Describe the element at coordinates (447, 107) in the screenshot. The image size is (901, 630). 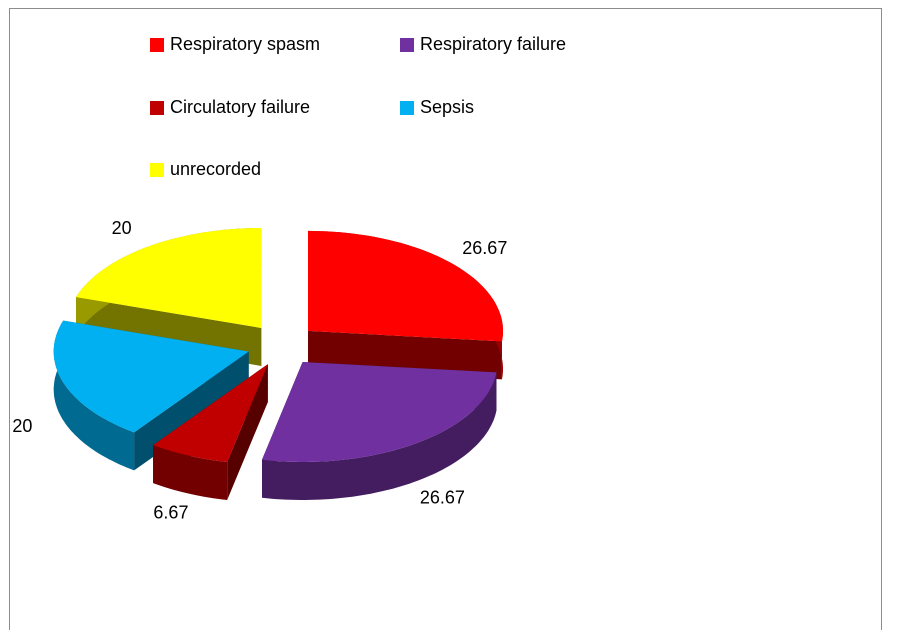
I see `legend-label: Sepsis` at that location.